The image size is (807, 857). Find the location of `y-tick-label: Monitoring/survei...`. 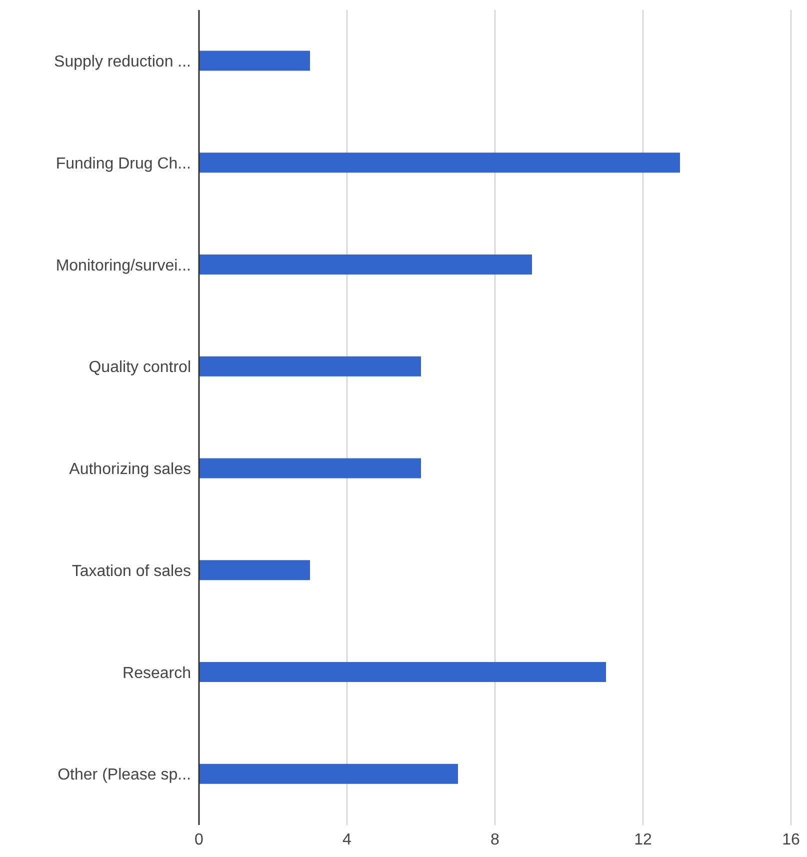

y-tick-label: Monitoring/survei... is located at coordinates (123, 265).